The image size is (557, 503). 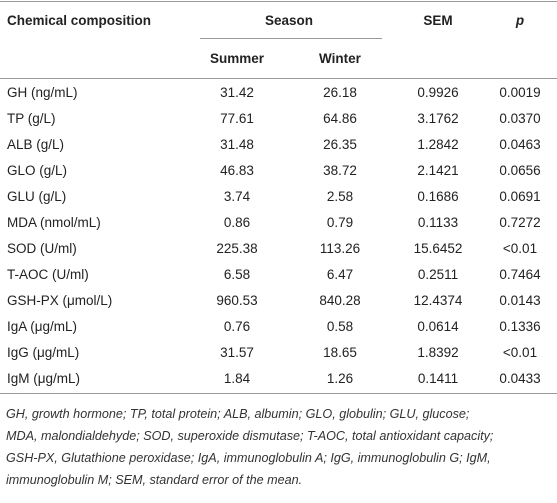 I want to click on cell: 38.72, so click(x=340, y=170).